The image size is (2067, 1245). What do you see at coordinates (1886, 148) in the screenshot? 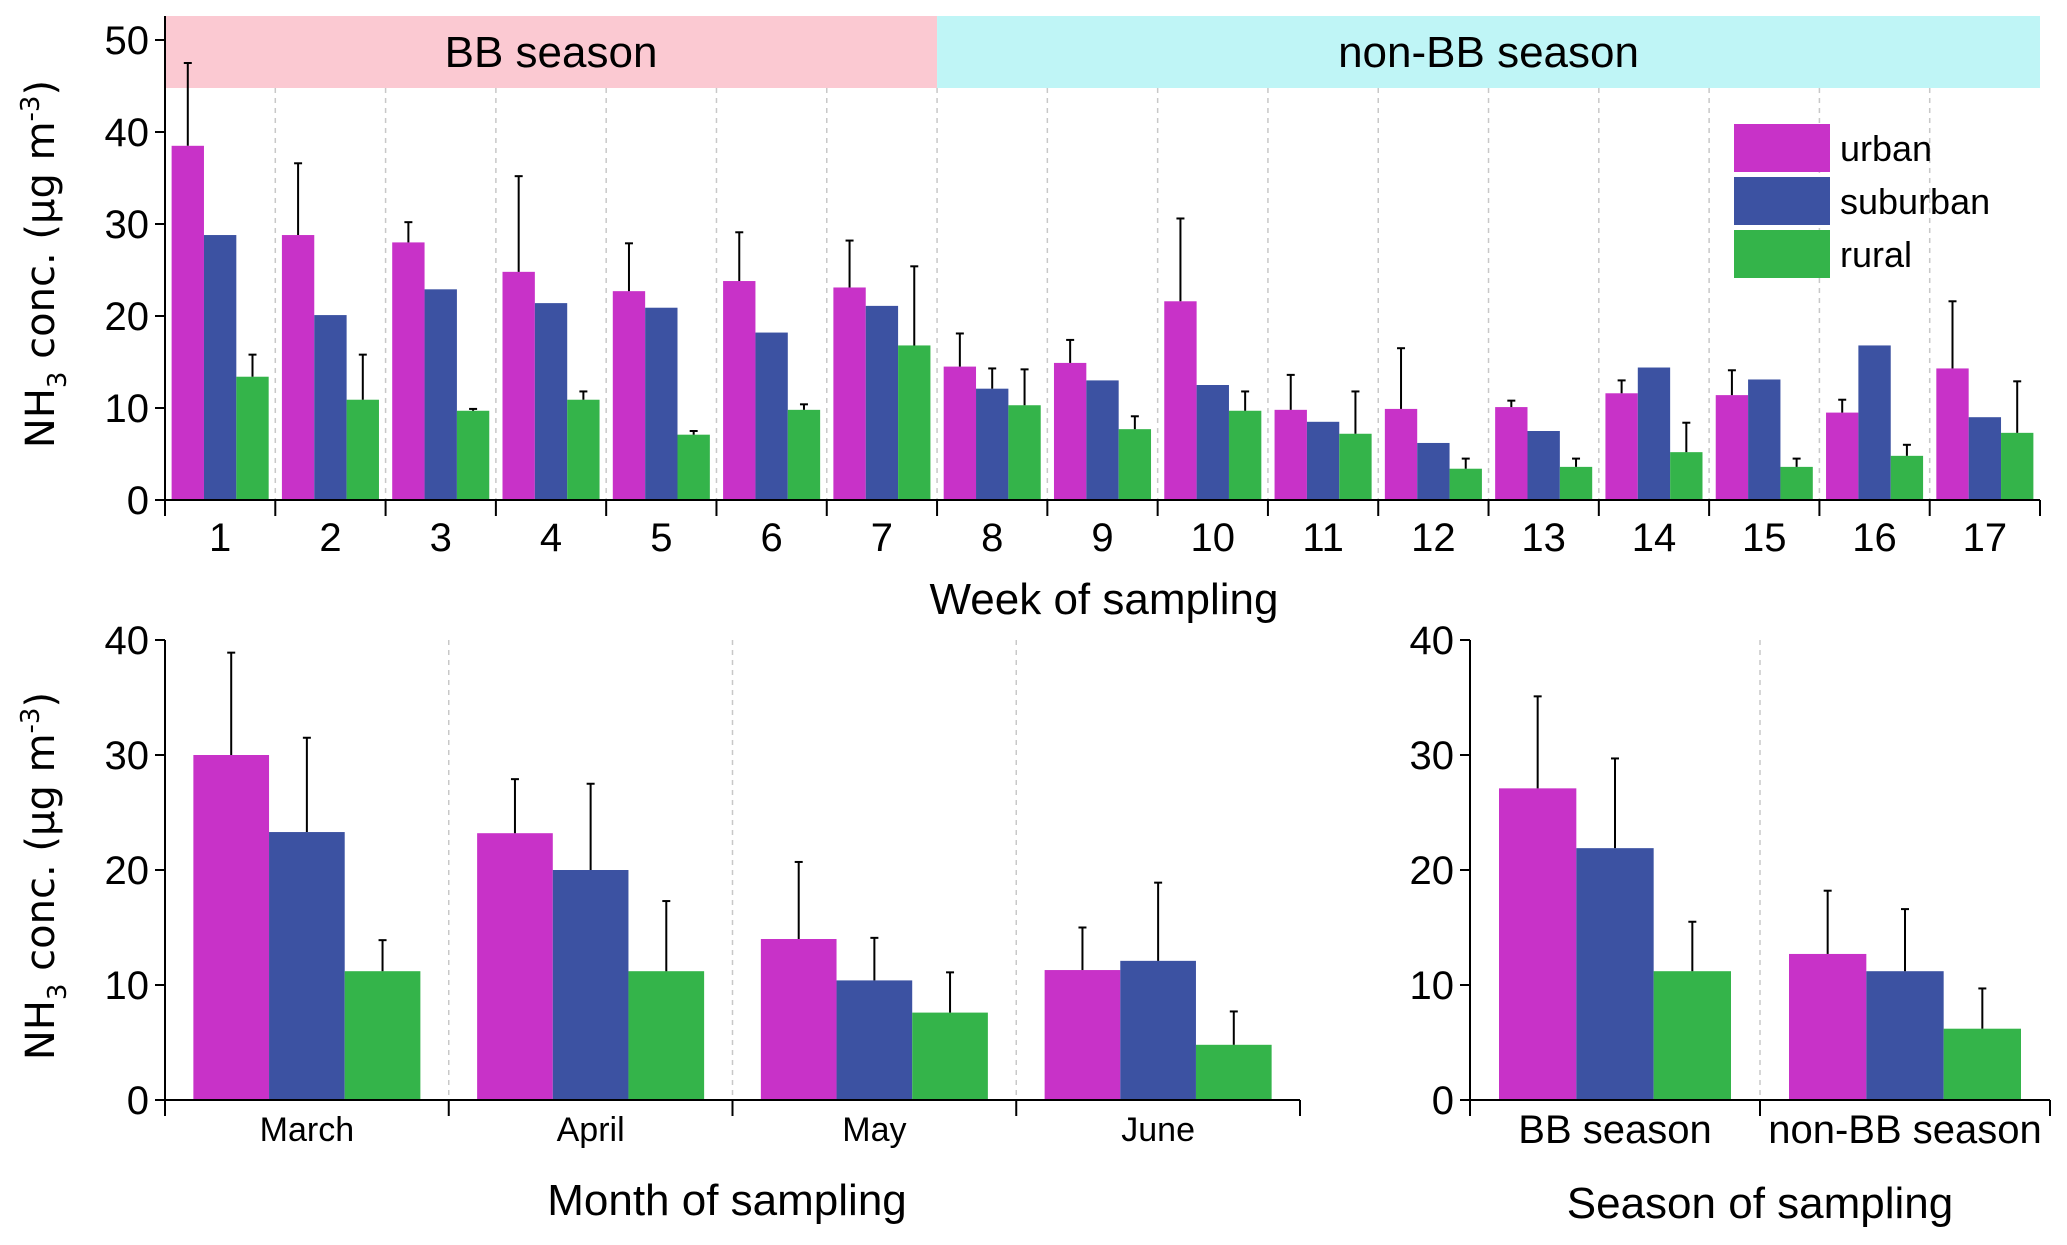
I see `legend-label-urban: urban` at bounding box center [1886, 148].